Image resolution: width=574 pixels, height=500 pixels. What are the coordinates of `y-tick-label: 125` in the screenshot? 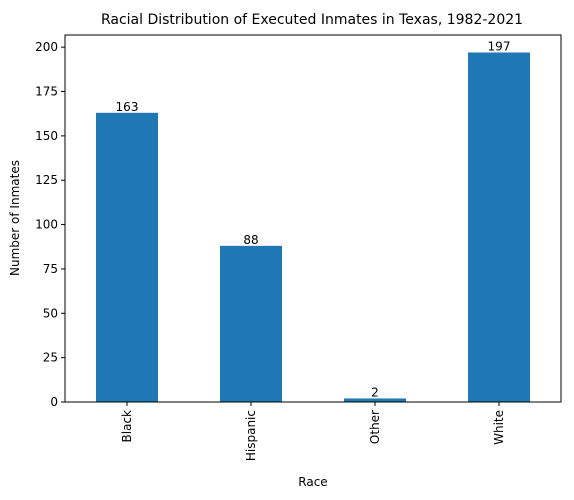 It's located at (46, 180).